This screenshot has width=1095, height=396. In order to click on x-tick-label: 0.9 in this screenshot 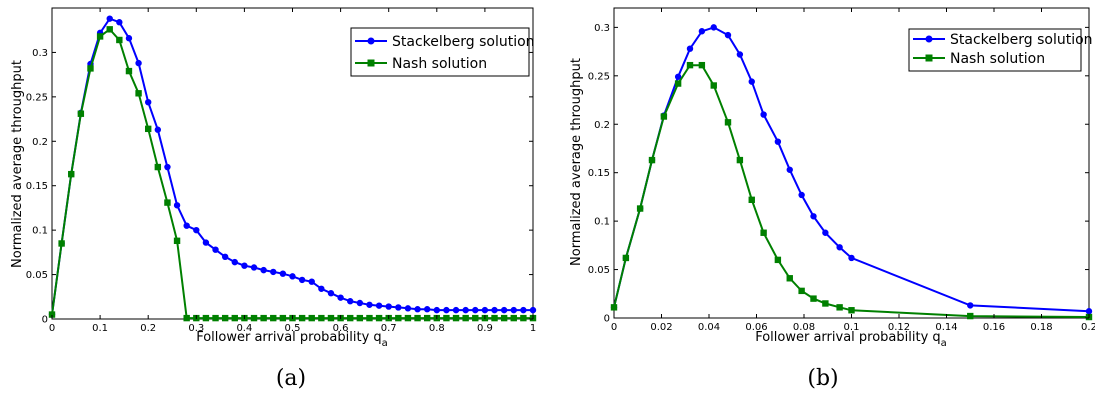, I will do `click(485, 328)`.